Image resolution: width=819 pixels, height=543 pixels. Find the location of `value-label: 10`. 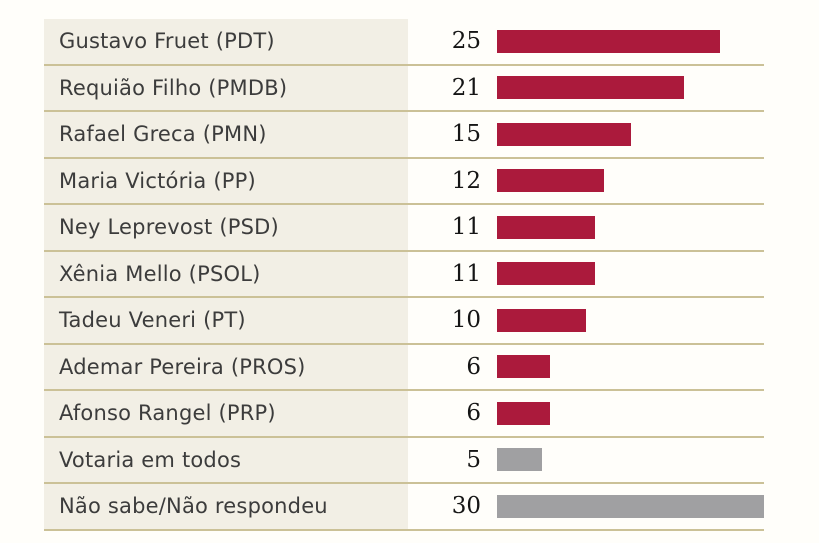

value-label: 10 is located at coordinates (466, 320).